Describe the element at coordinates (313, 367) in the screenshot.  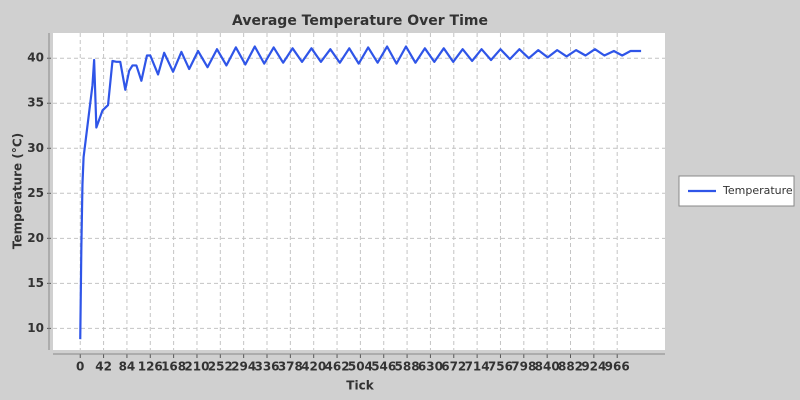
I see `x-tick-label: 420` at that location.